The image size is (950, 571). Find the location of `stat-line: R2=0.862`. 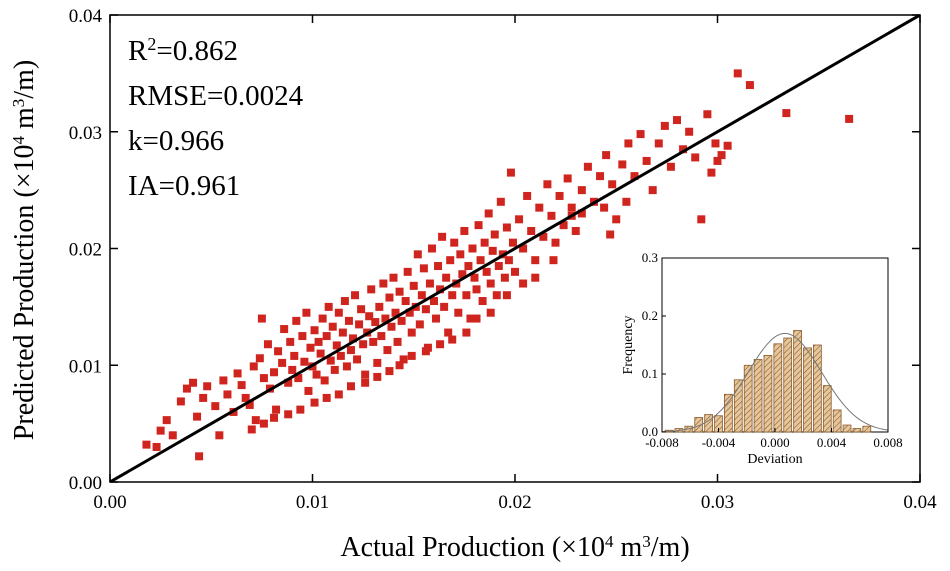

stat-line: R2=0.862 is located at coordinates (183, 50).